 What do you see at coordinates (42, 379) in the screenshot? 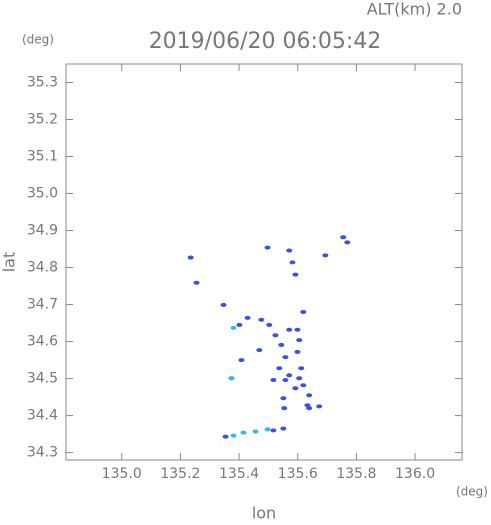
I see `y-tick-label: 34.5` at bounding box center [42, 379].